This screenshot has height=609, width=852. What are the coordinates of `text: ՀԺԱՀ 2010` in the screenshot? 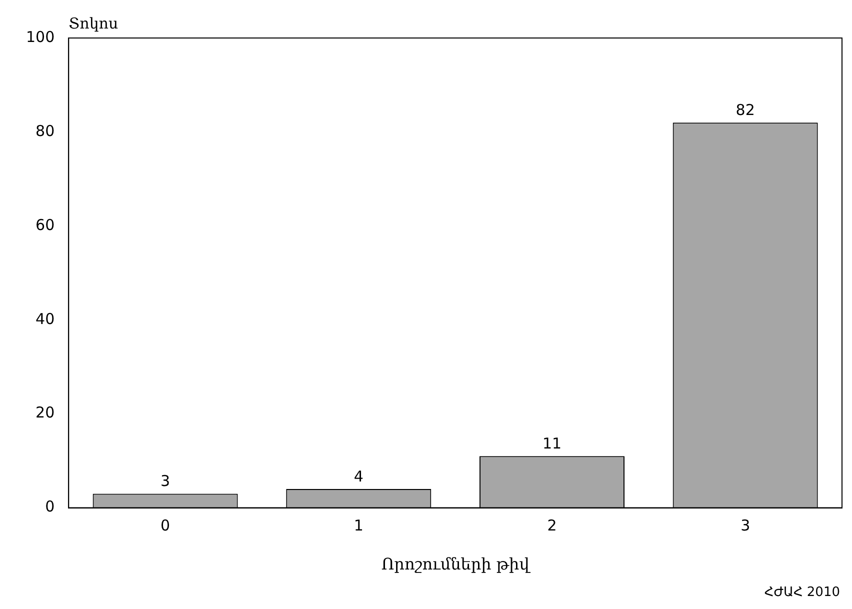 It's located at (802, 592).